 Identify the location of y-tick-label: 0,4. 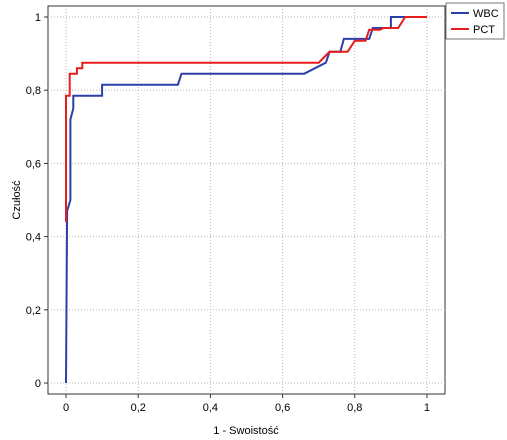
(33, 238).